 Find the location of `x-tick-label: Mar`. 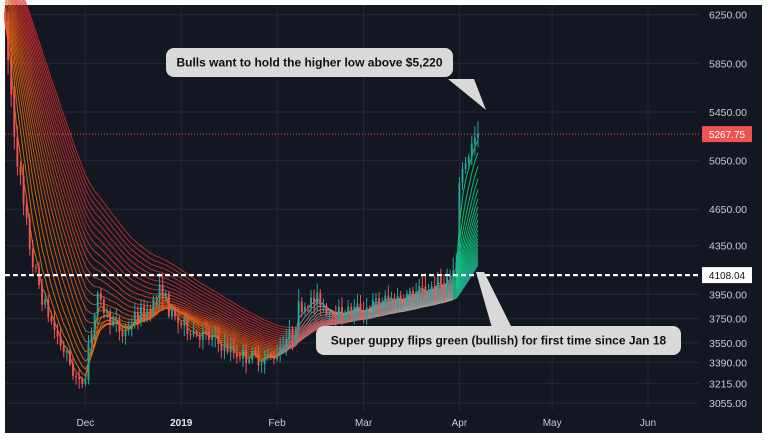

x-tick-label: Mar is located at coordinates (364, 423).